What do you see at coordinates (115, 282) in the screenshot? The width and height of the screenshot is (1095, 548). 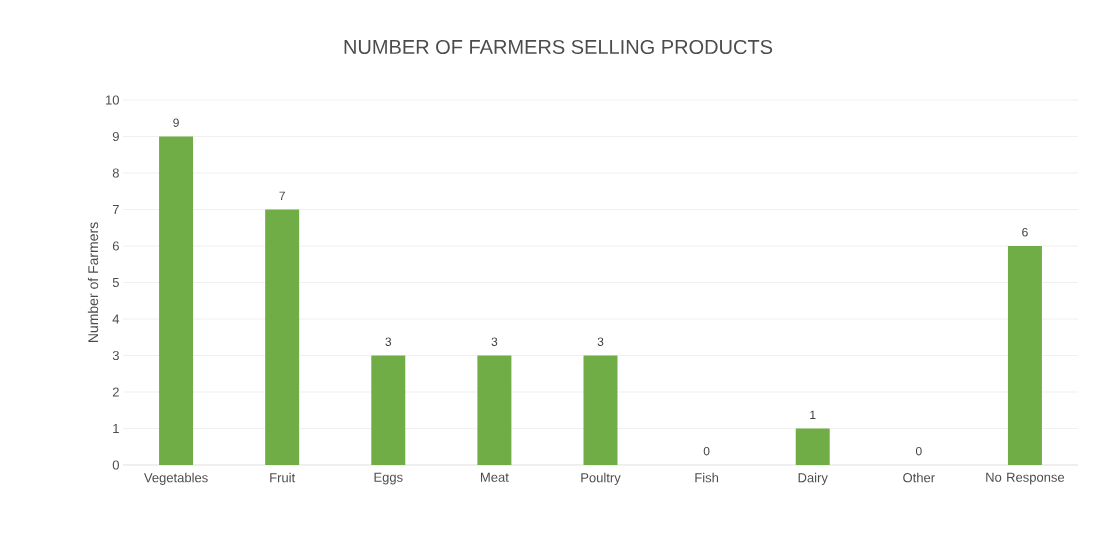 I see `y-tick-label: 5` at bounding box center [115, 282].